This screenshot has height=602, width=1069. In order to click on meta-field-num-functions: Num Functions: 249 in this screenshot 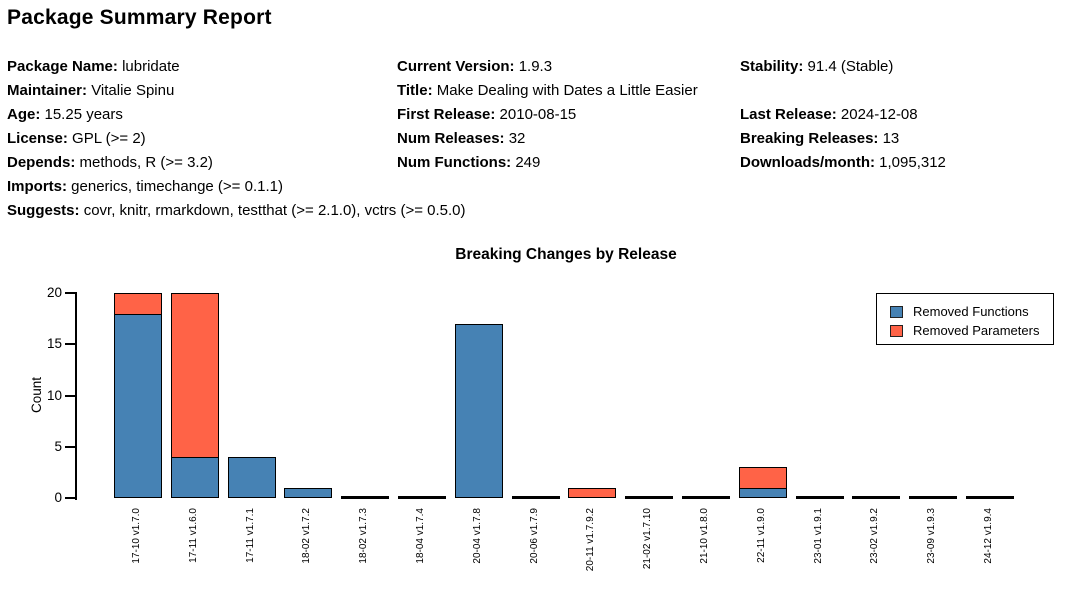, I will do `click(468, 162)`.